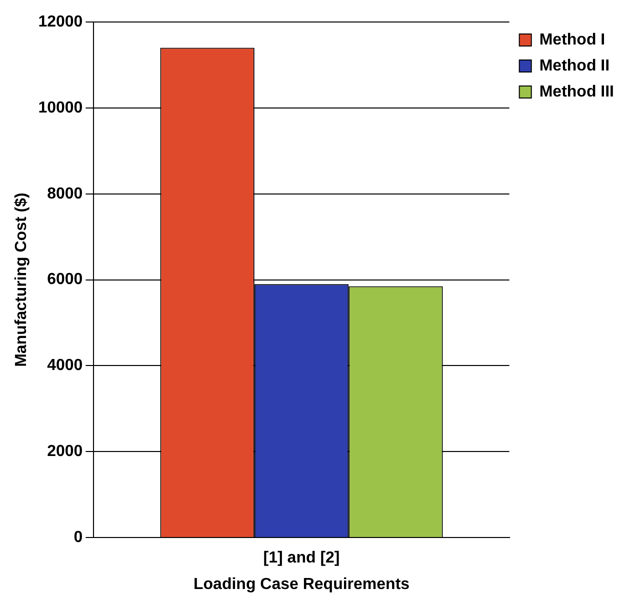 The image size is (638, 612). I want to click on x-axis-title: Loading Case Requirements, so click(301, 584).